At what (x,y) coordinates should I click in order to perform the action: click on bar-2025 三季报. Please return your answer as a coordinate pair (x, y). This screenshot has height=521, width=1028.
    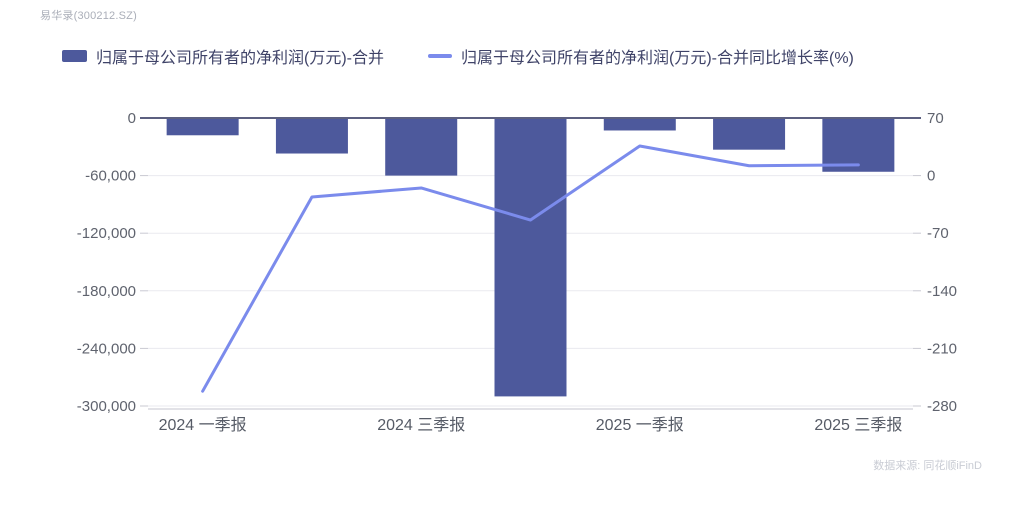
    Looking at the image, I should click on (858, 145).